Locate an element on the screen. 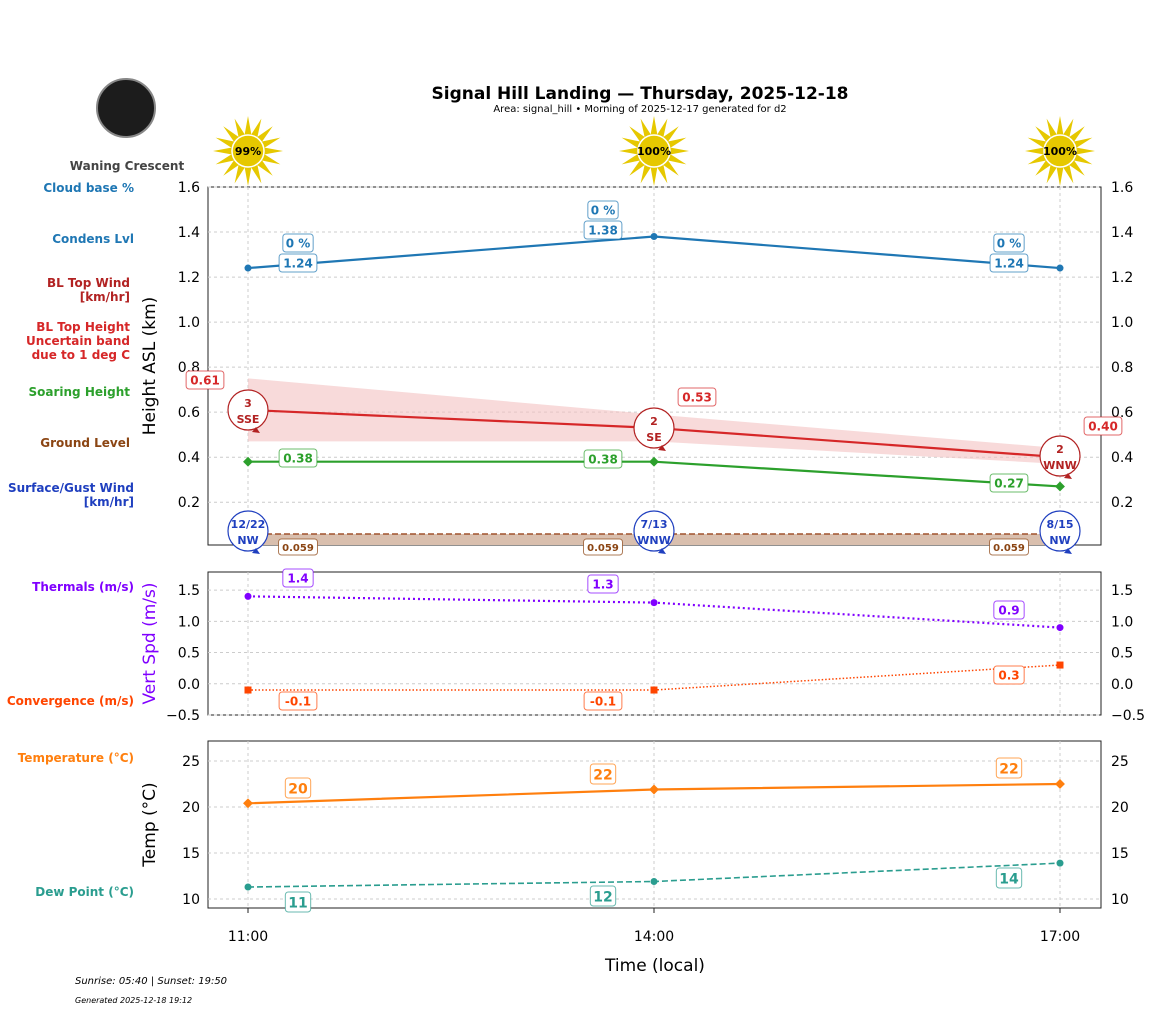 Image resolution: width=1157 pixels, height=1011 pixels. cloud-base-label-box is located at coordinates (298, 243).